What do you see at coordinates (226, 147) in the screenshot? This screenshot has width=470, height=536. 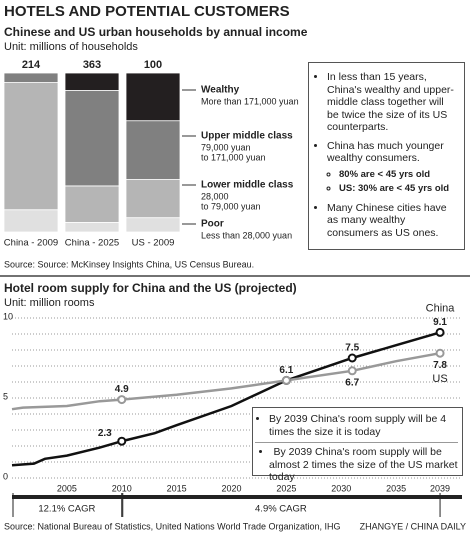 I see `legend-description: 79,000 yuan` at bounding box center [226, 147].